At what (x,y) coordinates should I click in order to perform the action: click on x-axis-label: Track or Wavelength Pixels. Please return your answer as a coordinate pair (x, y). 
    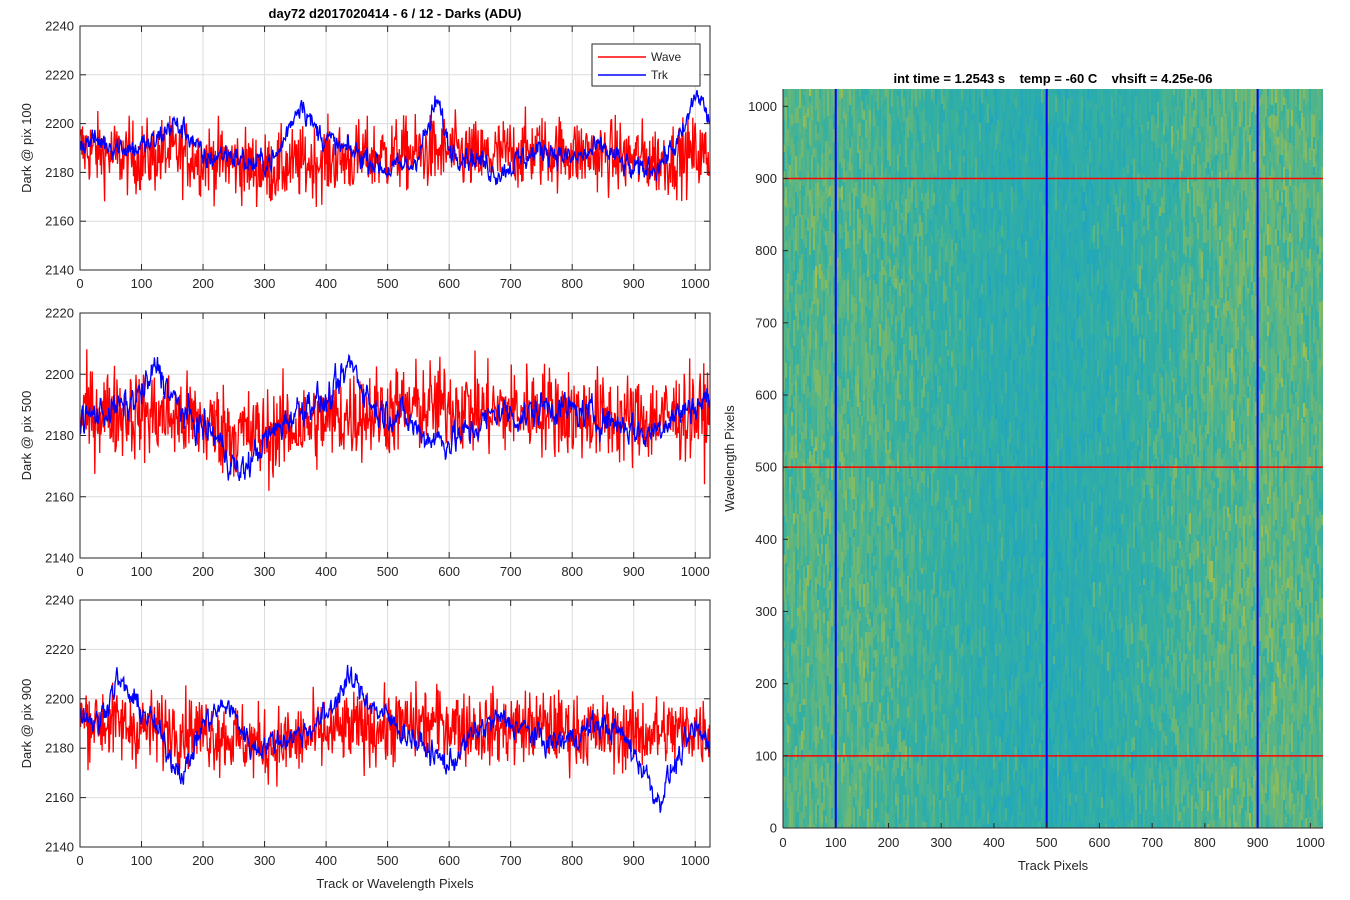
    Looking at the image, I should click on (395, 883).